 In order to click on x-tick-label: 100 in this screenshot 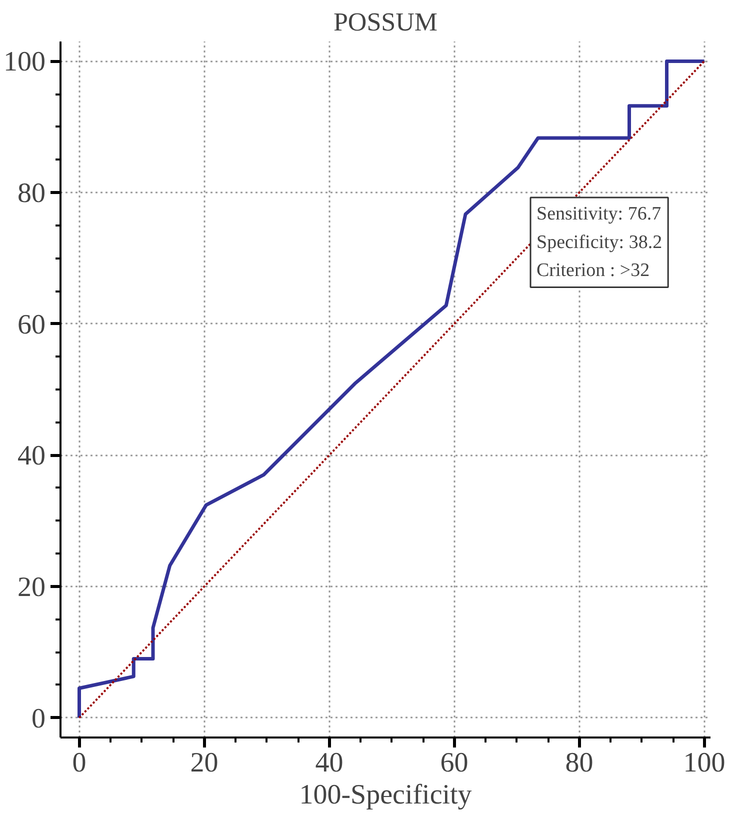, I will do `click(704, 763)`.